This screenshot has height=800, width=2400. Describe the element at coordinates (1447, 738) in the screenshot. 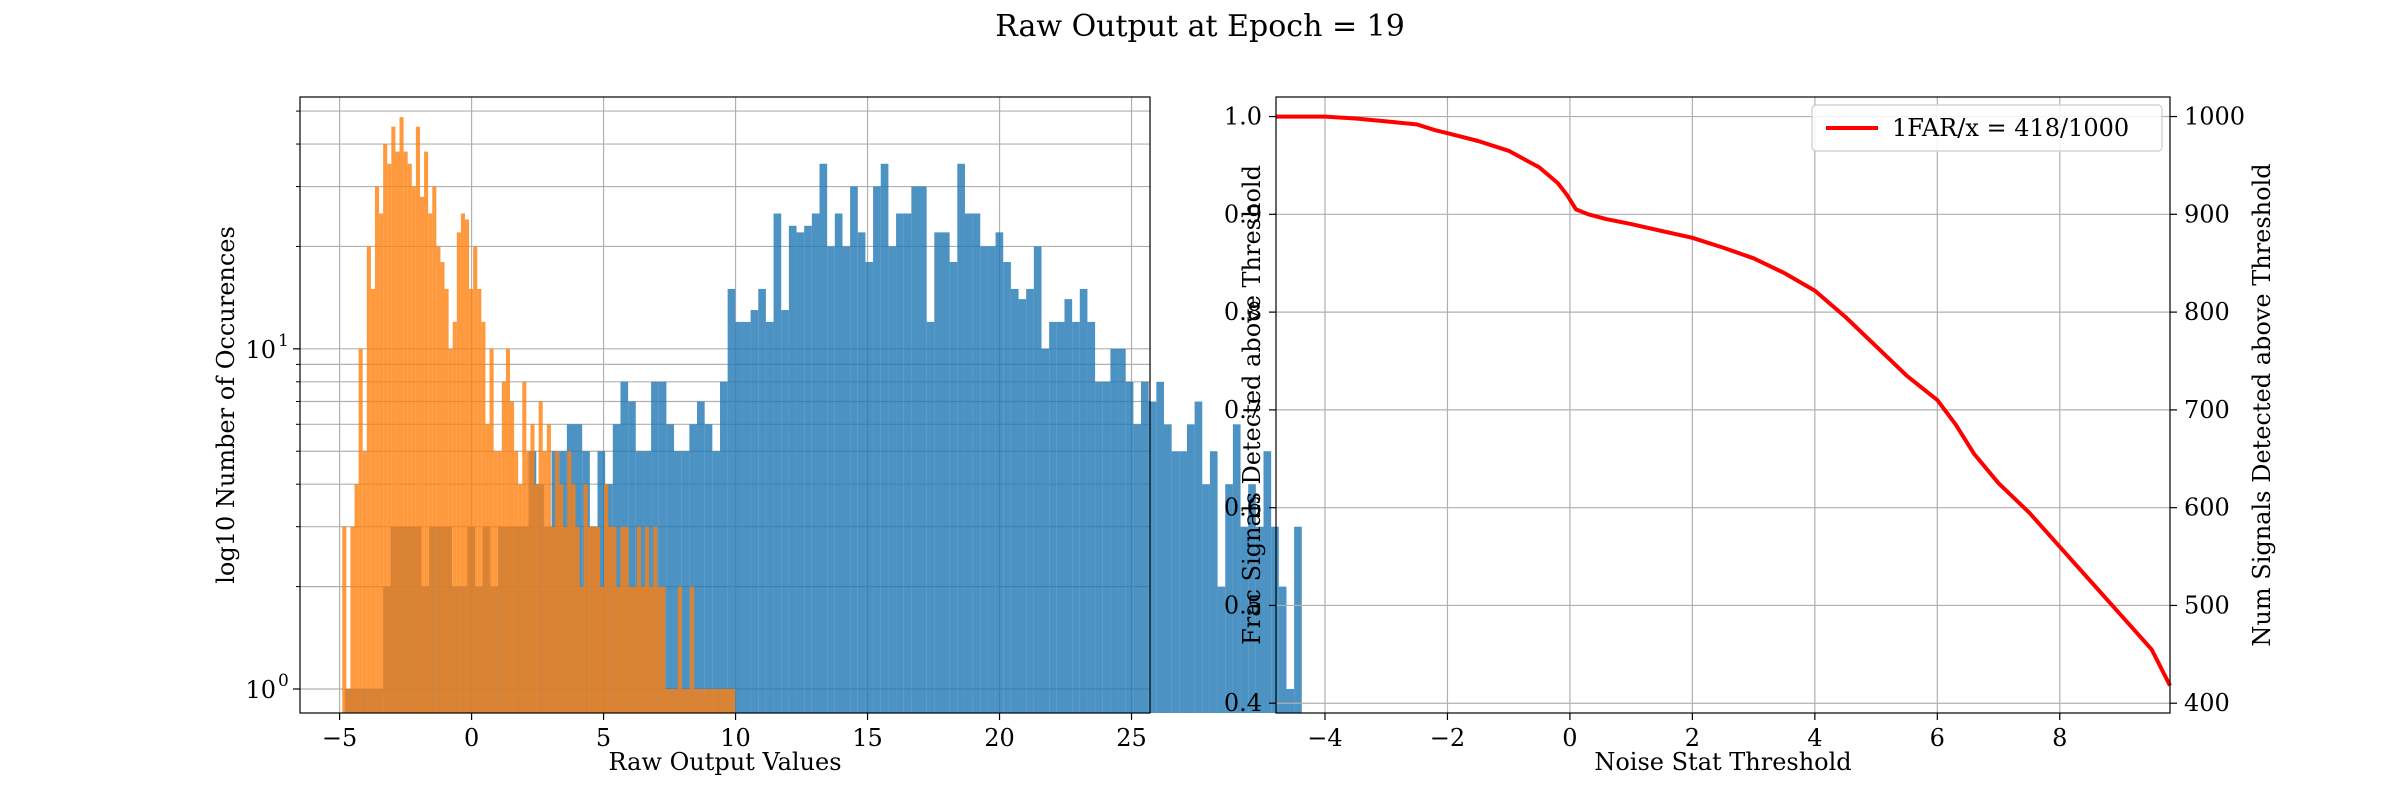

I see `x-tick-label: −2` at that location.